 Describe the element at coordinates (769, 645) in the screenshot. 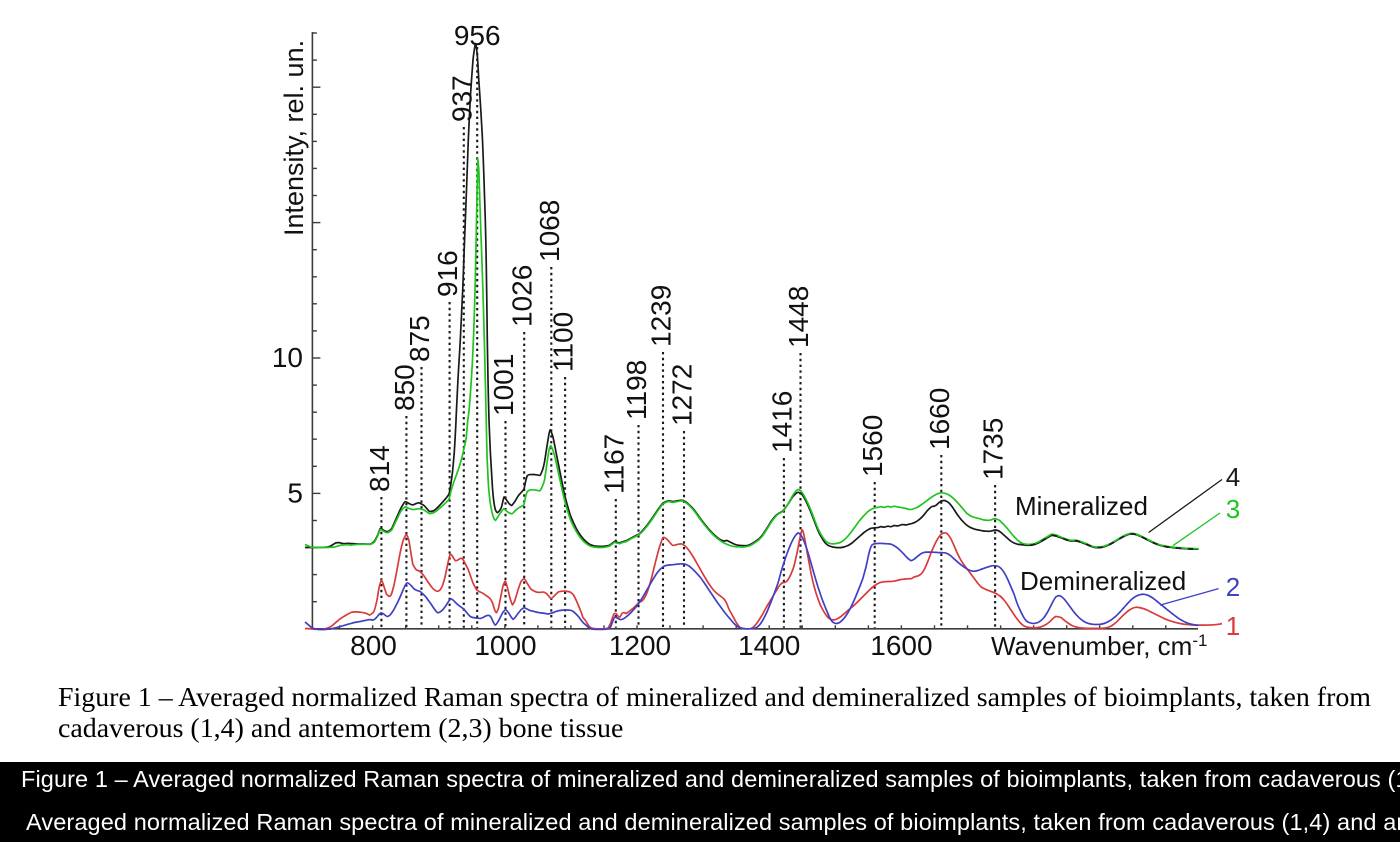

I see `svg-text: 1400` at that location.